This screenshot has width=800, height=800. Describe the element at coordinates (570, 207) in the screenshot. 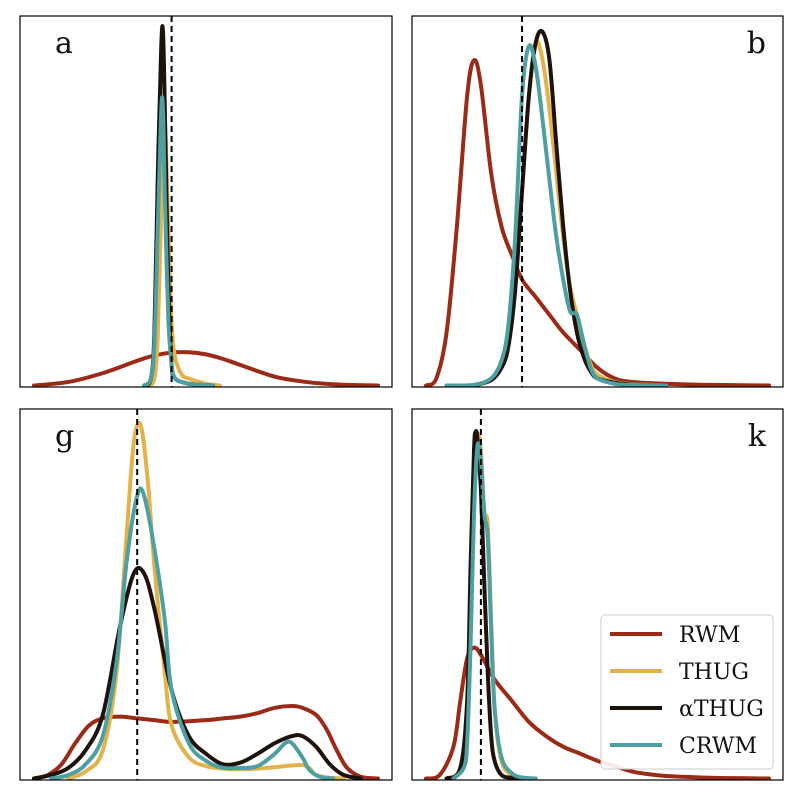

I see `series-line-aTHUG-b` at that location.